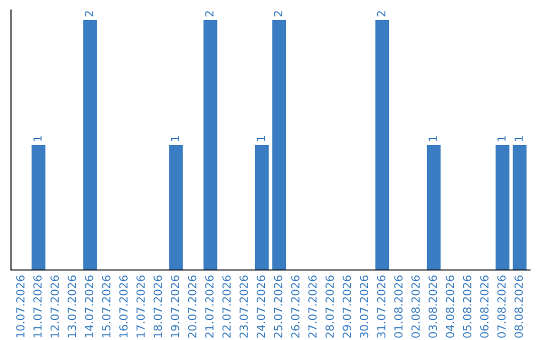  Describe the element at coordinates (175, 307) in the screenshot. I see `x-tick-label: 19.07.2026` at that location.